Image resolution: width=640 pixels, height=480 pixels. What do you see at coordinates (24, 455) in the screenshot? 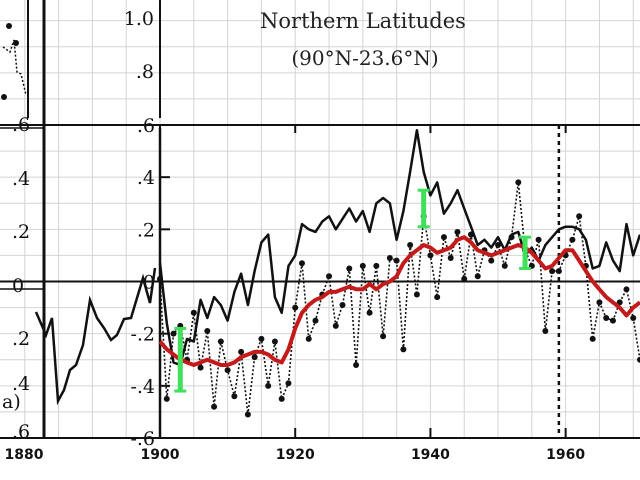
I see `left-x-tick-label: 1880` at bounding box center [24, 455].